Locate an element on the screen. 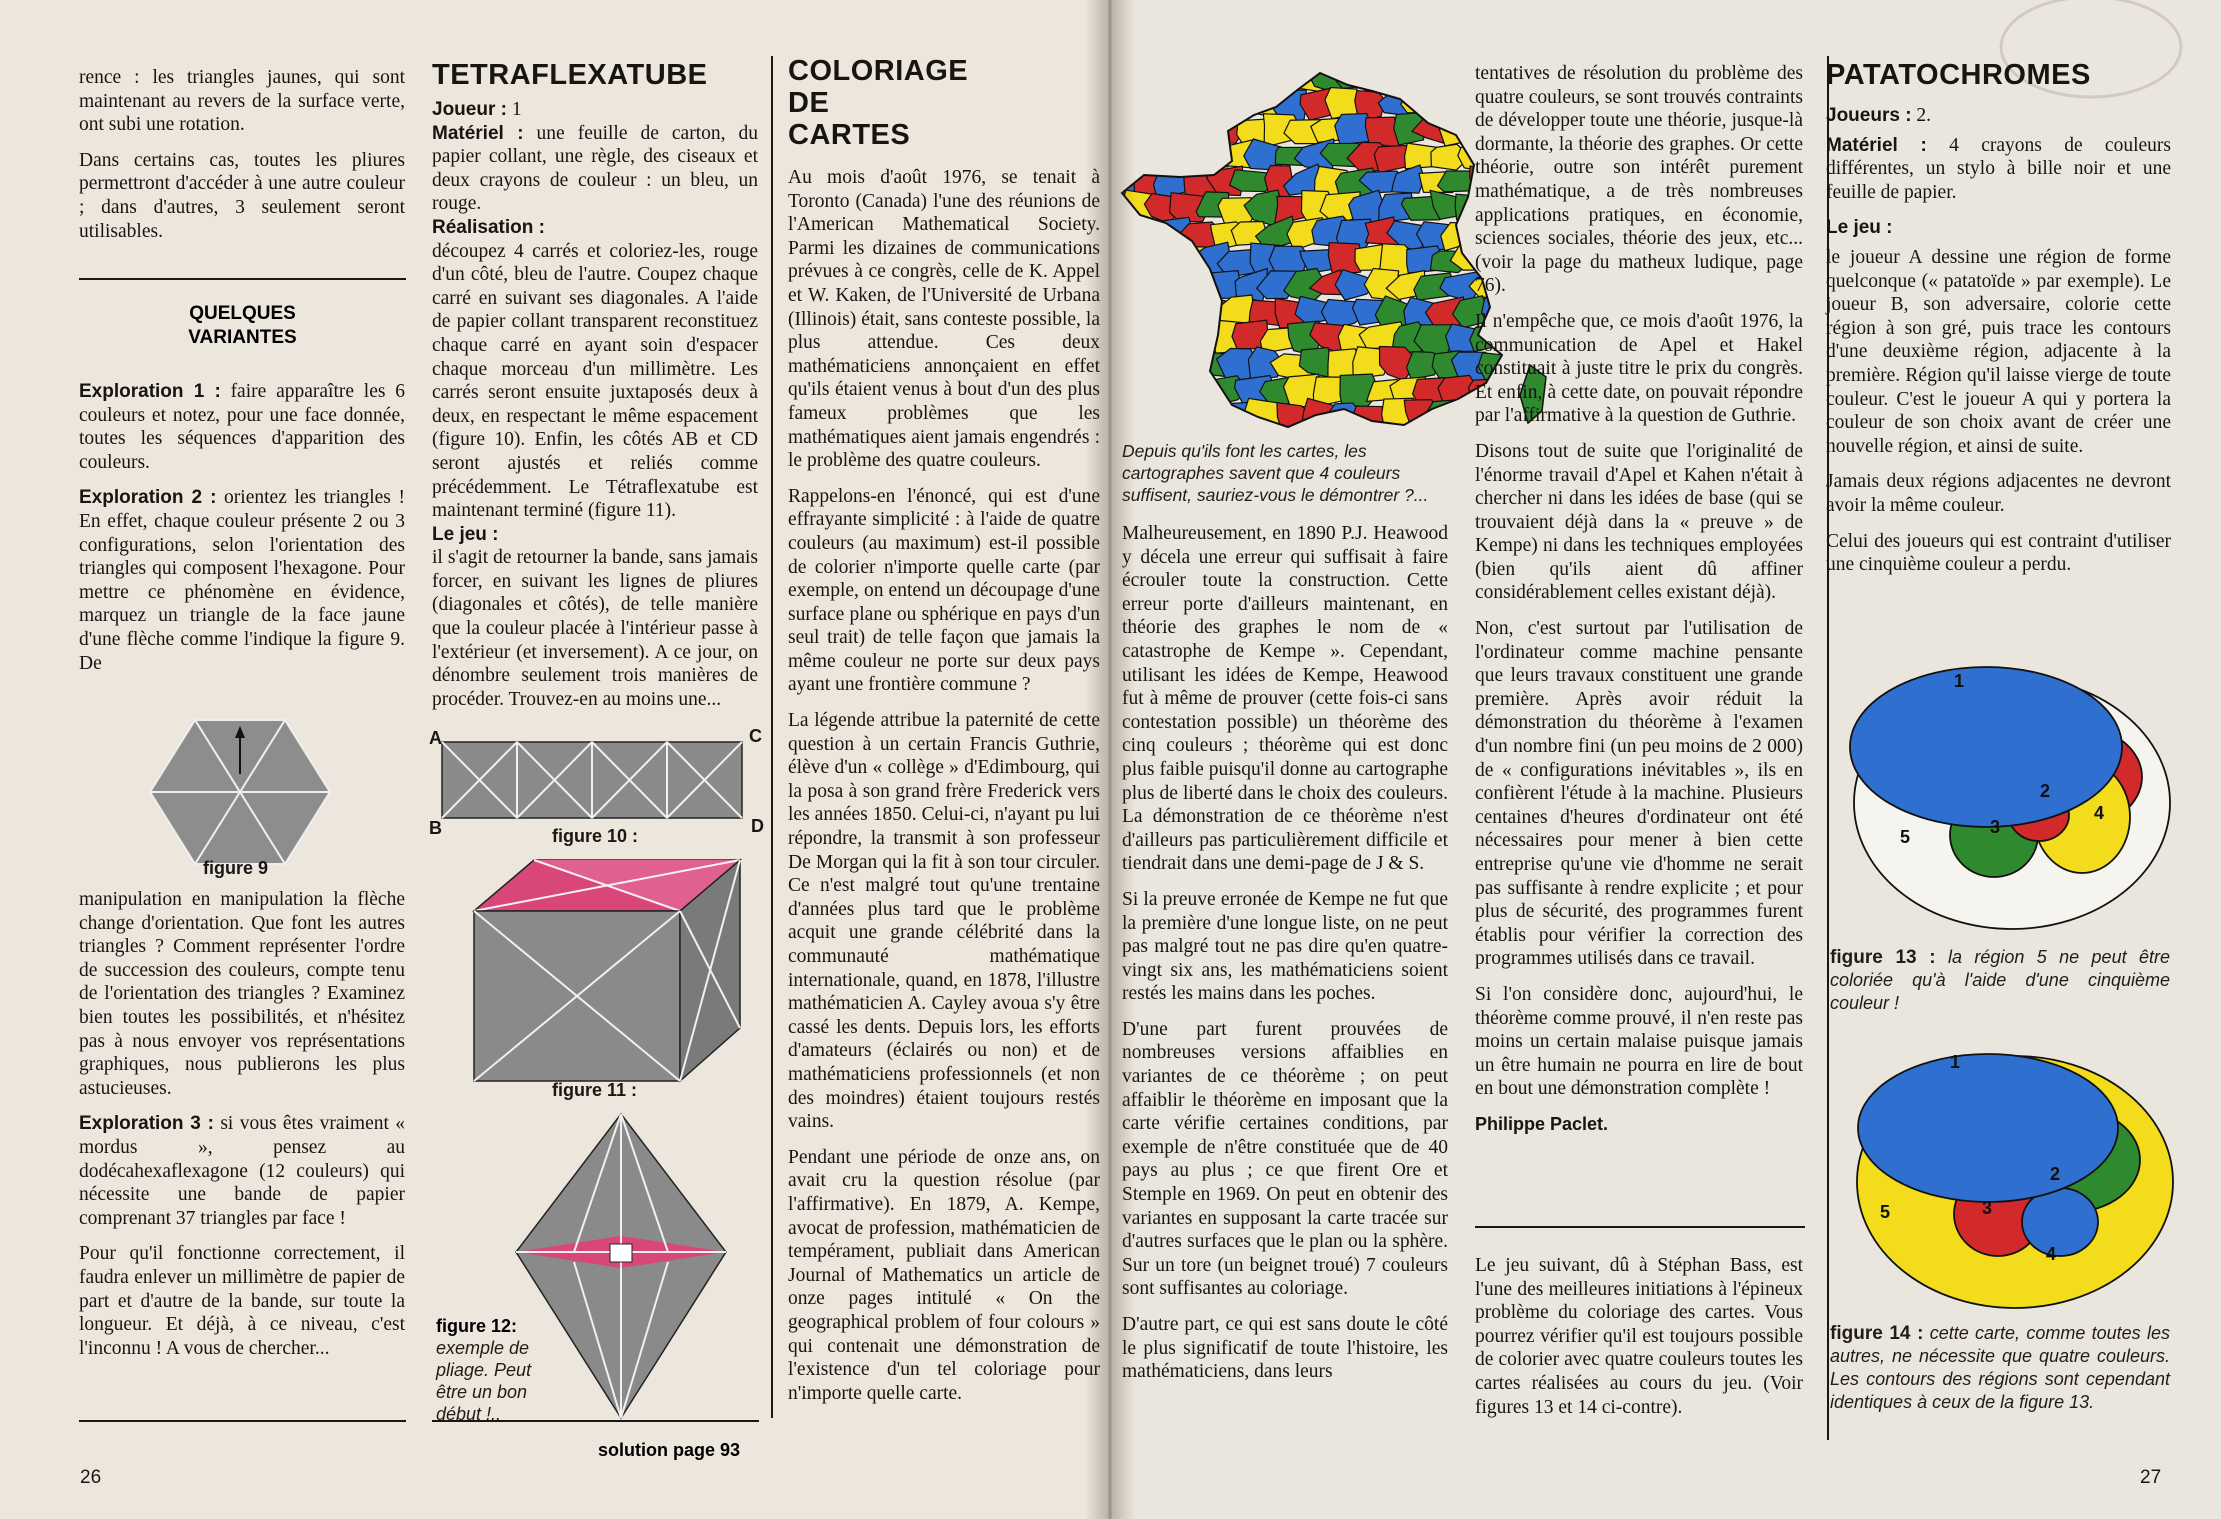 This screenshot has height=1519, width=2221. page-number-right: 27 is located at coordinates (2151, 1477).